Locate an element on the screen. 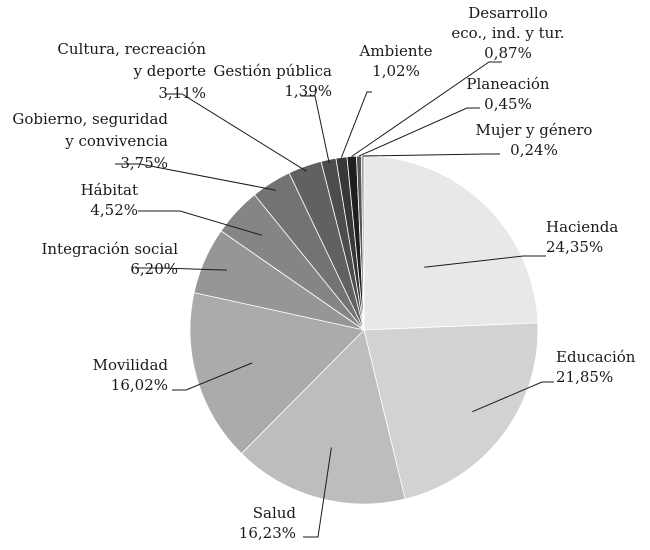 This screenshot has height=550, width=650. leader-line-gobierno-seguridad-y-convivencia is located at coordinates (195, 177).